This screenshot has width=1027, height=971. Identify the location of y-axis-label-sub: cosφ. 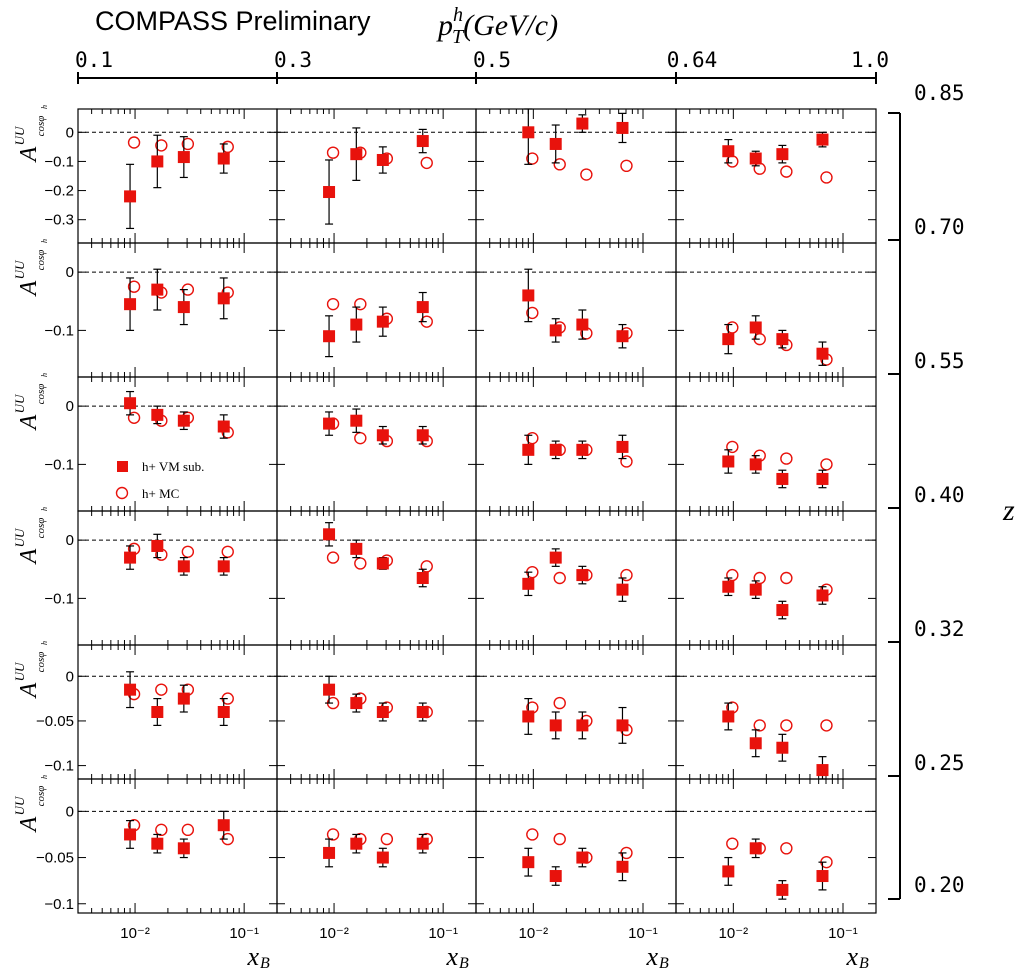
(41, 394).